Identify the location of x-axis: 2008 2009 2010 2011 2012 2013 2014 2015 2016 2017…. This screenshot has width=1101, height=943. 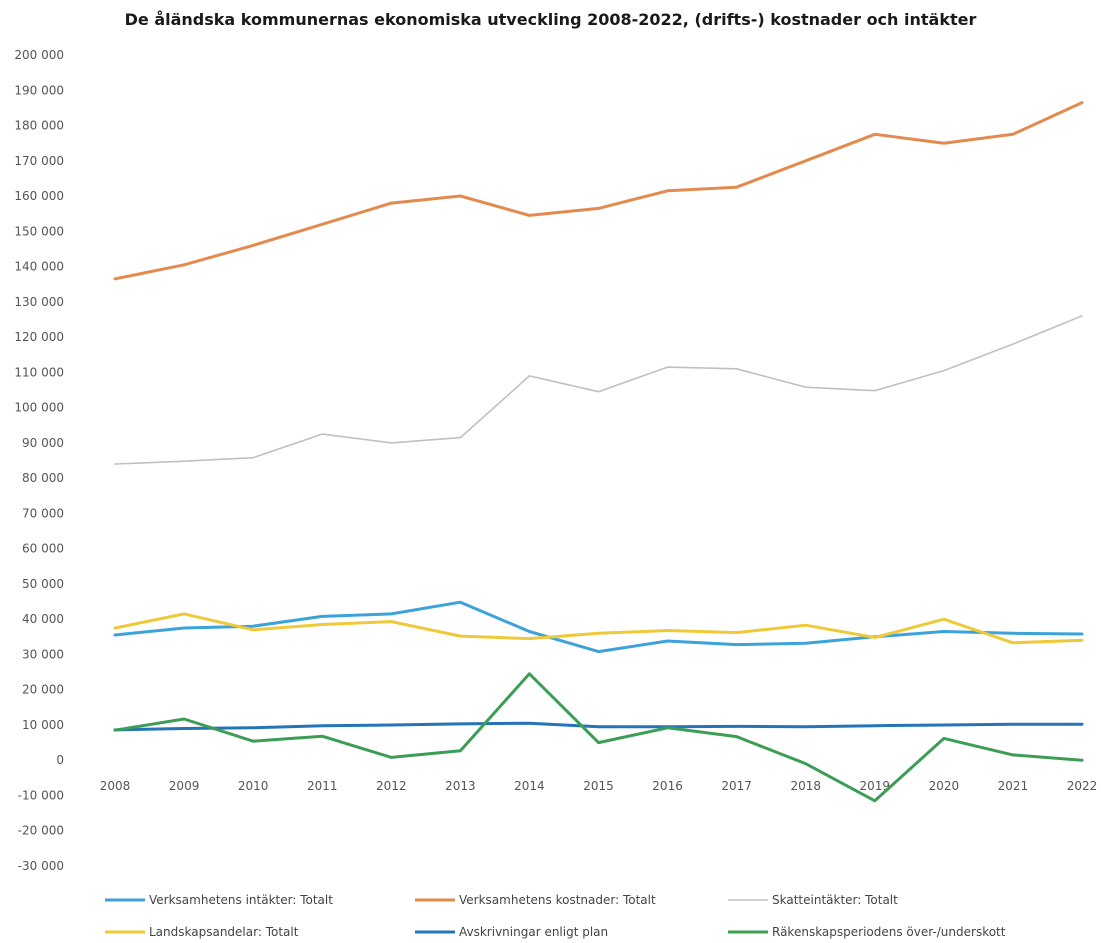
(599, 786).